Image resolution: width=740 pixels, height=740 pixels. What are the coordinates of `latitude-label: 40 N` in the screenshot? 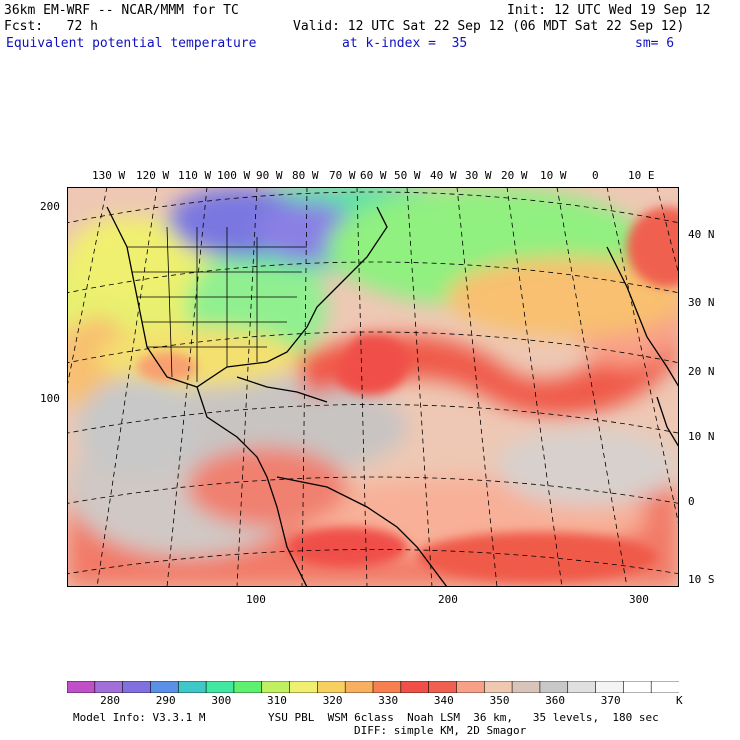 It's located at (701, 234).